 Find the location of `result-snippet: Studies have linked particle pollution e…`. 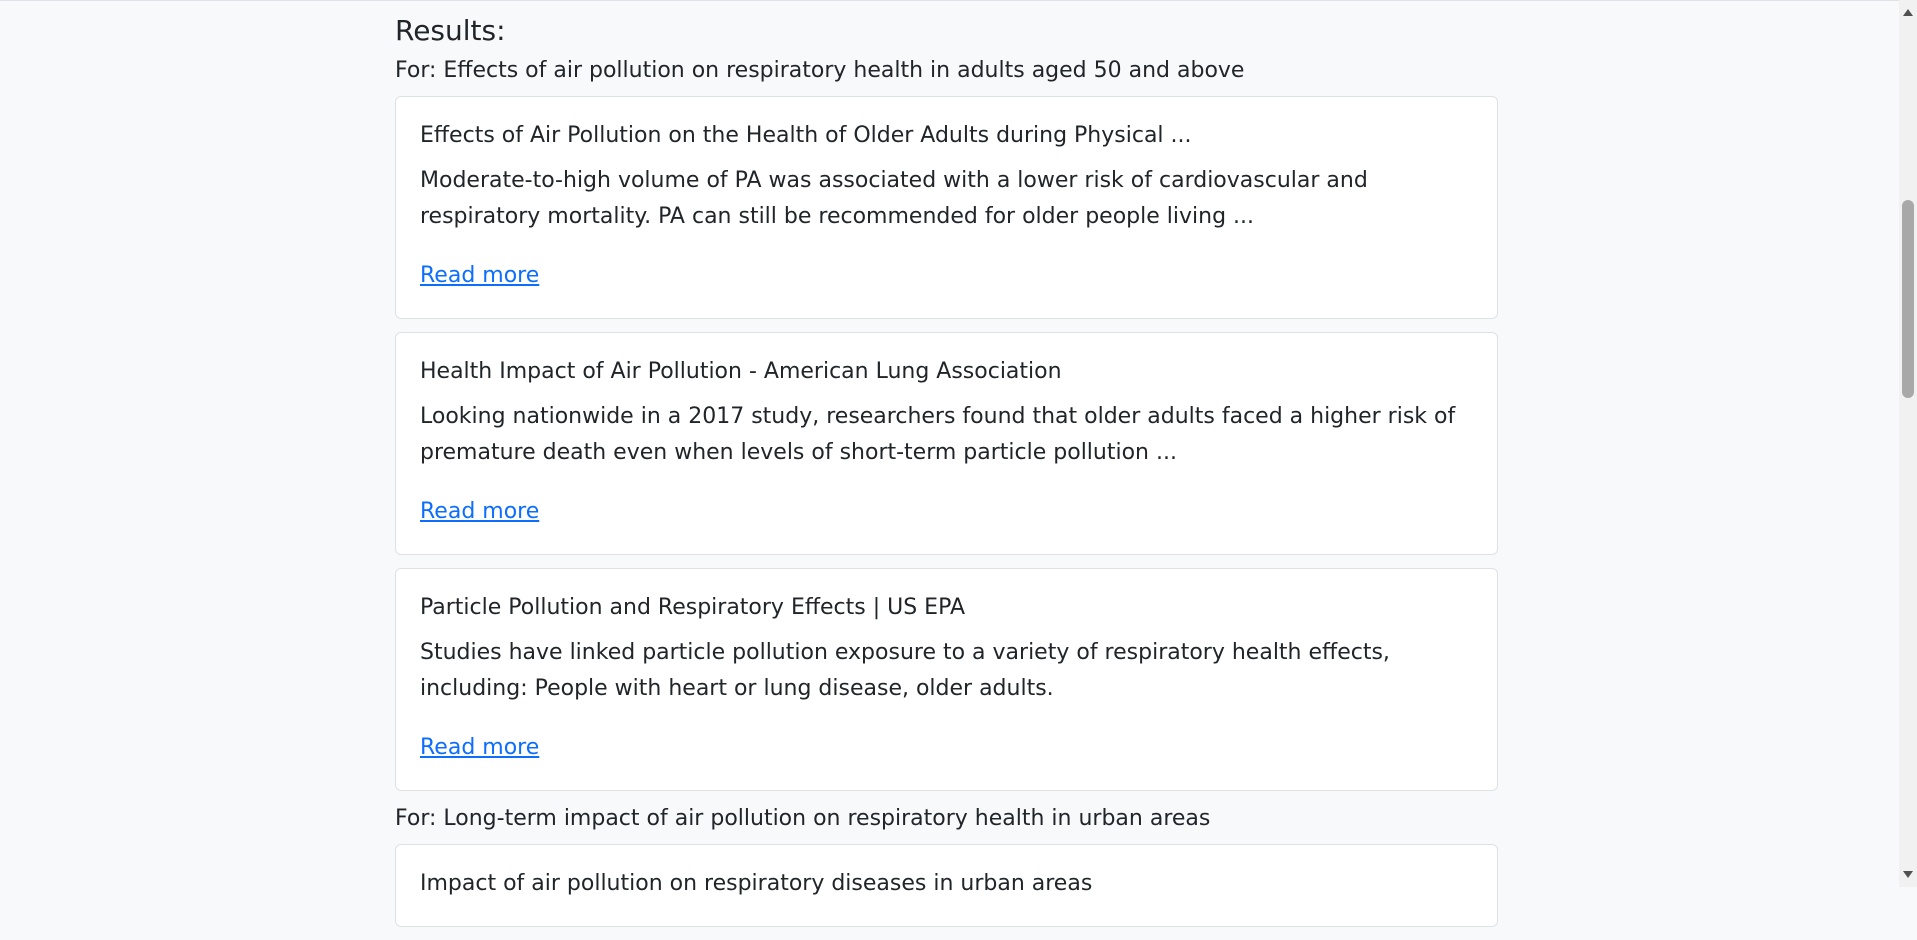

result-snippet: Studies have linked particle pollution e… is located at coordinates (905, 670).